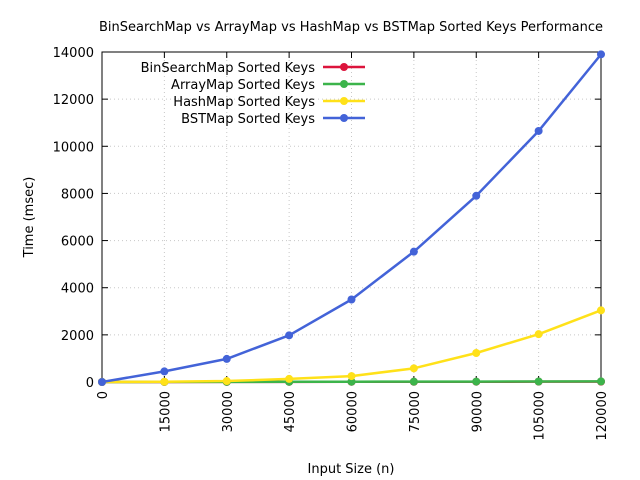 Image resolution: width=640 pixels, height=480 pixels. What do you see at coordinates (29, 218) in the screenshot?
I see `y-axis-label: Time (msec)` at bounding box center [29, 218].